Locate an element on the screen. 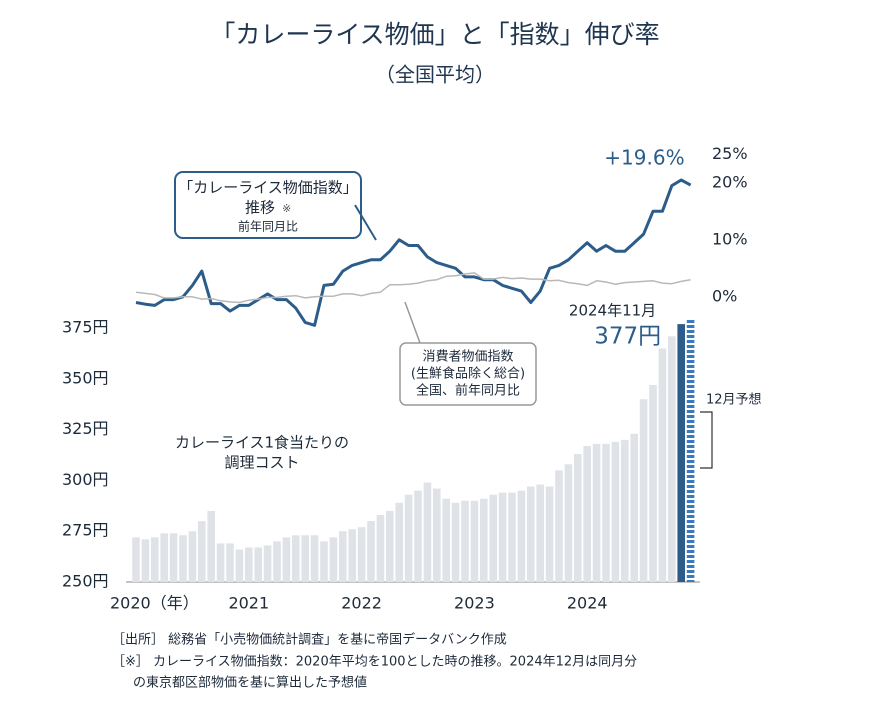  series-label-mark: ※ is located at coordinates (286, 208).